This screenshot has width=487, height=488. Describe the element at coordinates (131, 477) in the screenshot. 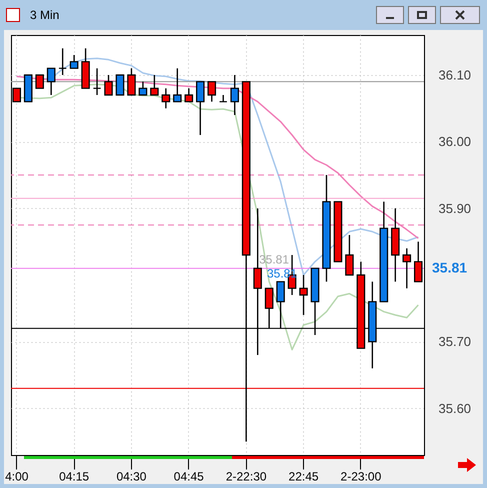

I see `x-tick-label: 04:30` at that location.